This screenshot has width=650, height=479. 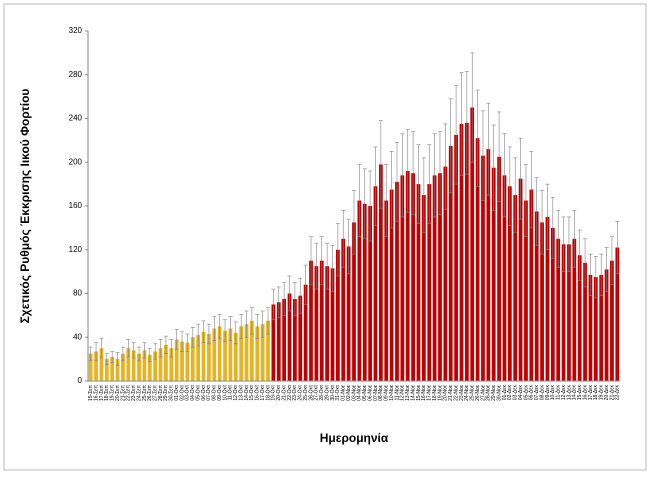 I want to click on x-tick-label: 26-Νοε, so click(x=478, y=392).